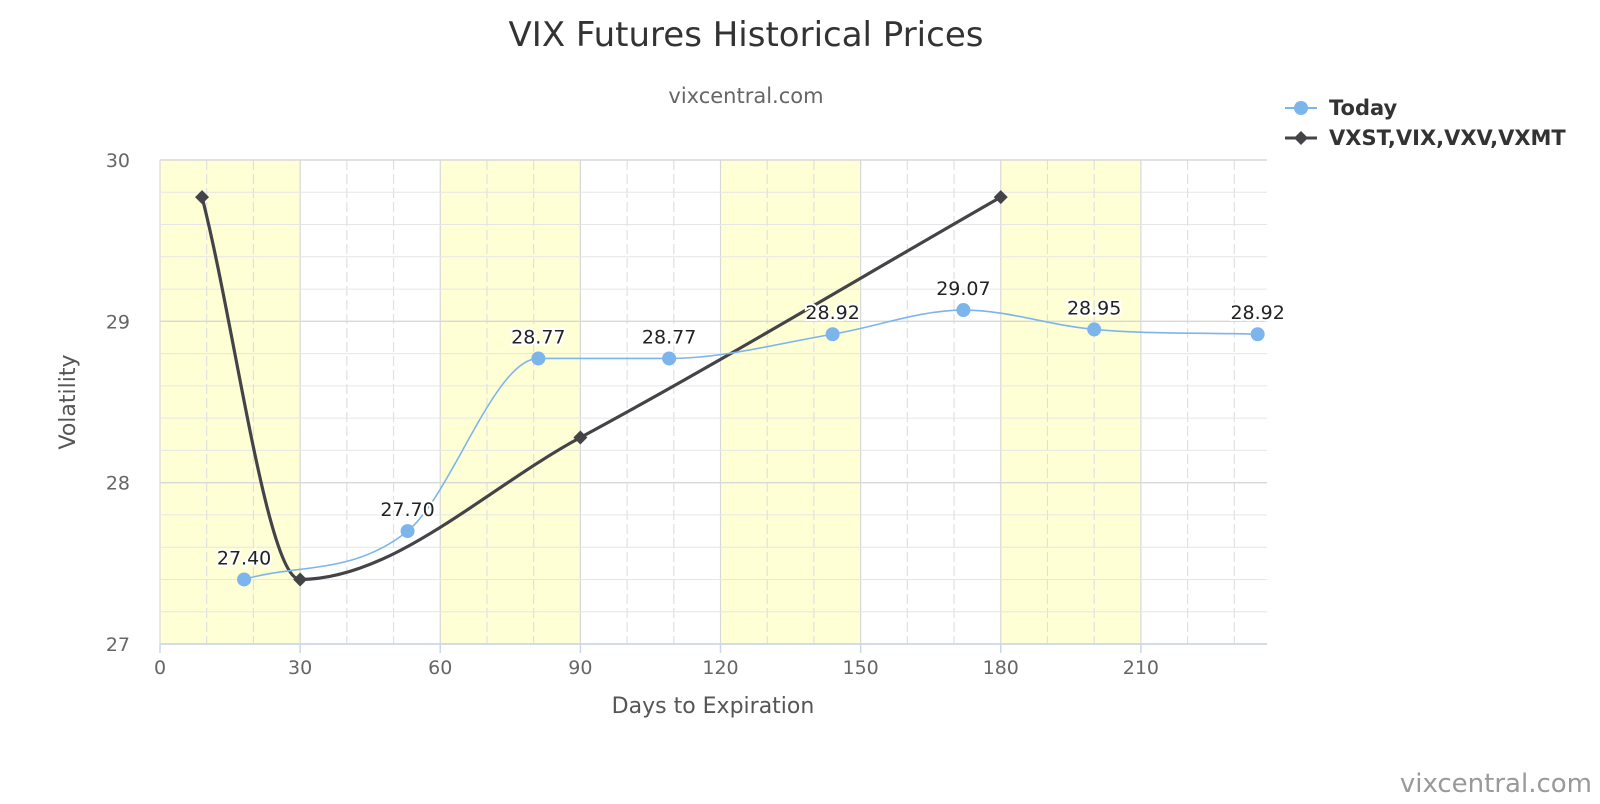 The height and width of the screenshot is (804, 1600). Describe the element at coordinates (1425, 123) in the screenshot. I see `legend: Today VXST,VIX,VXV,VXMT` at that location.